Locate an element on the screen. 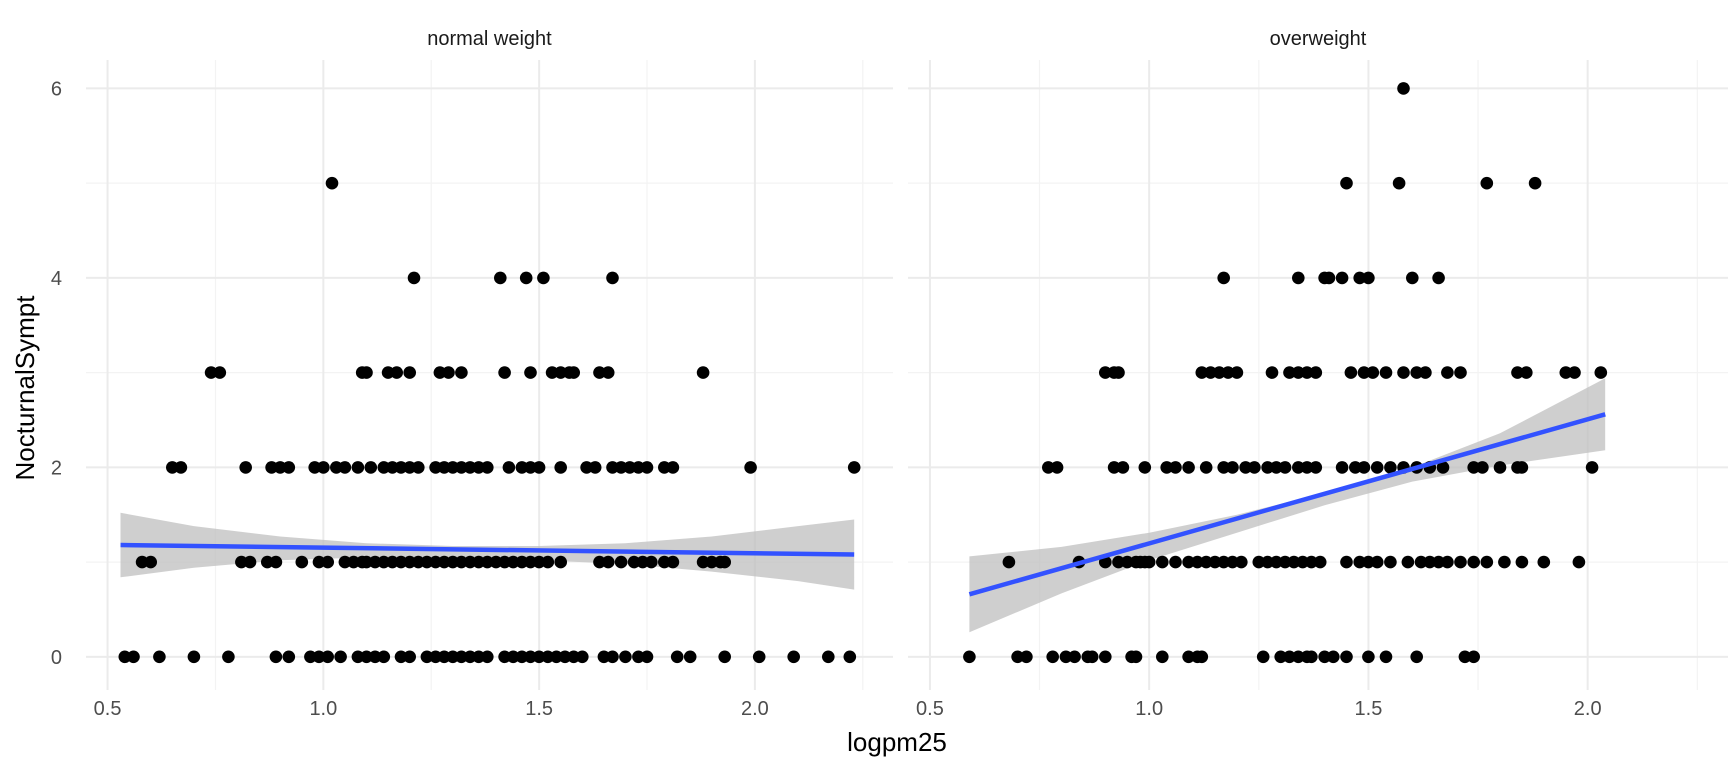  x-tick-labels: 0.5 1.0 1.5 2.0 is located at coordinates (1259, 709).